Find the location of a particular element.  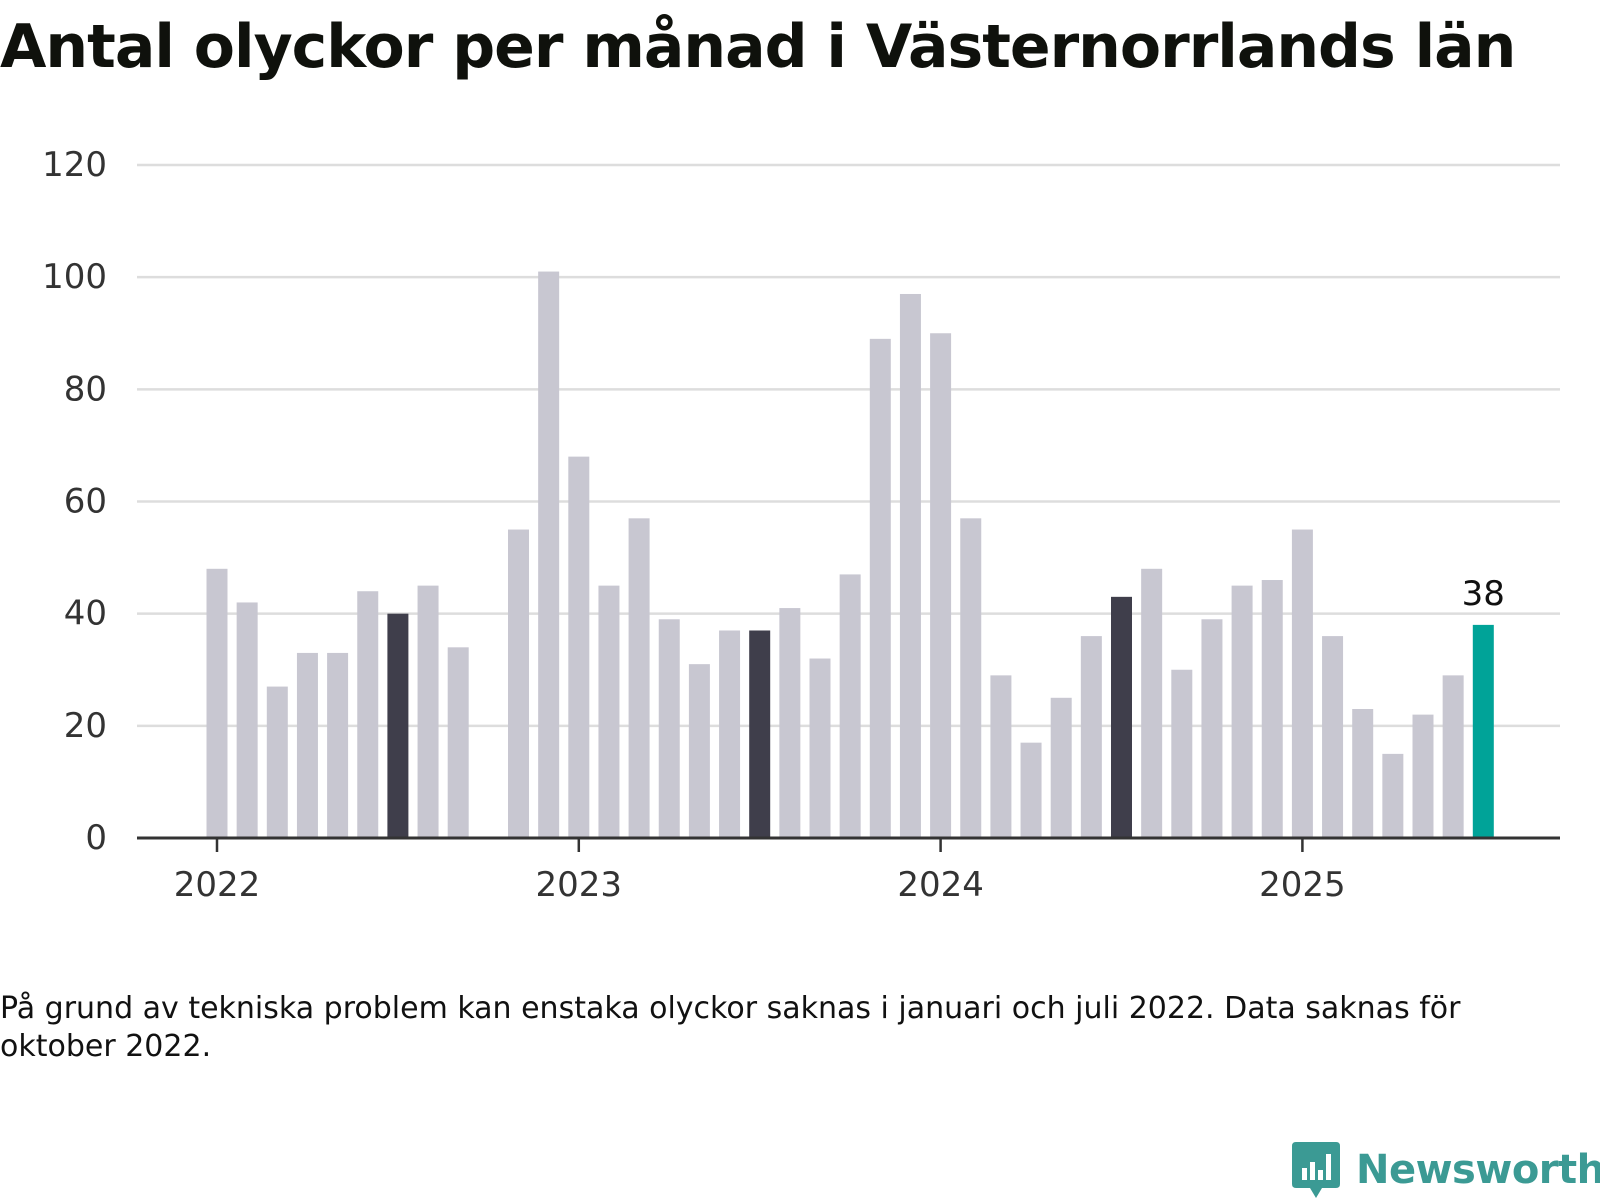

y-tick-label: 60 is located at coordinates (85, 502).